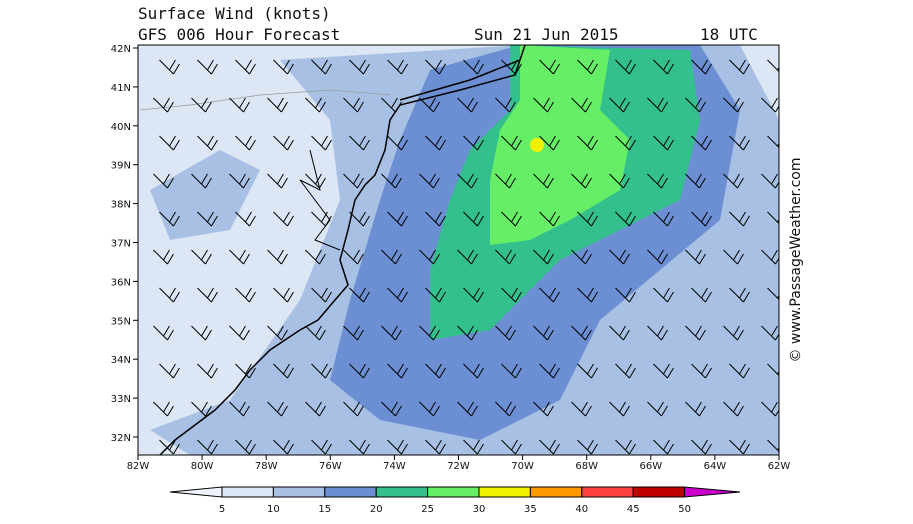  Describe the element at coordinates (234, 13) in the screenshot. I see `title: Surface Wind (knots)` at that location.